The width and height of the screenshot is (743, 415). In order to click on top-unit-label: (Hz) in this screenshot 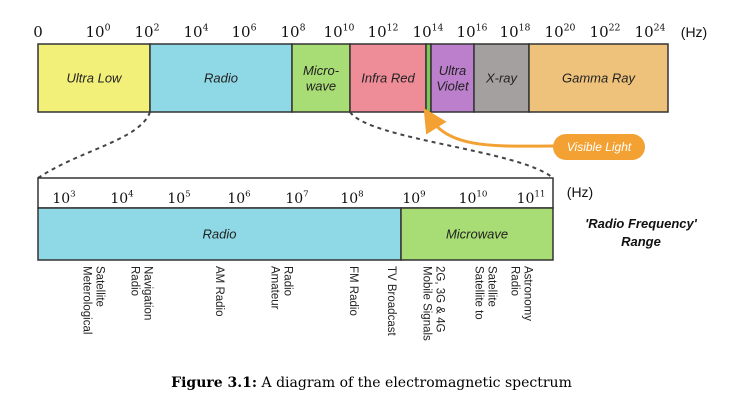, I will do `click(694, 32)`.